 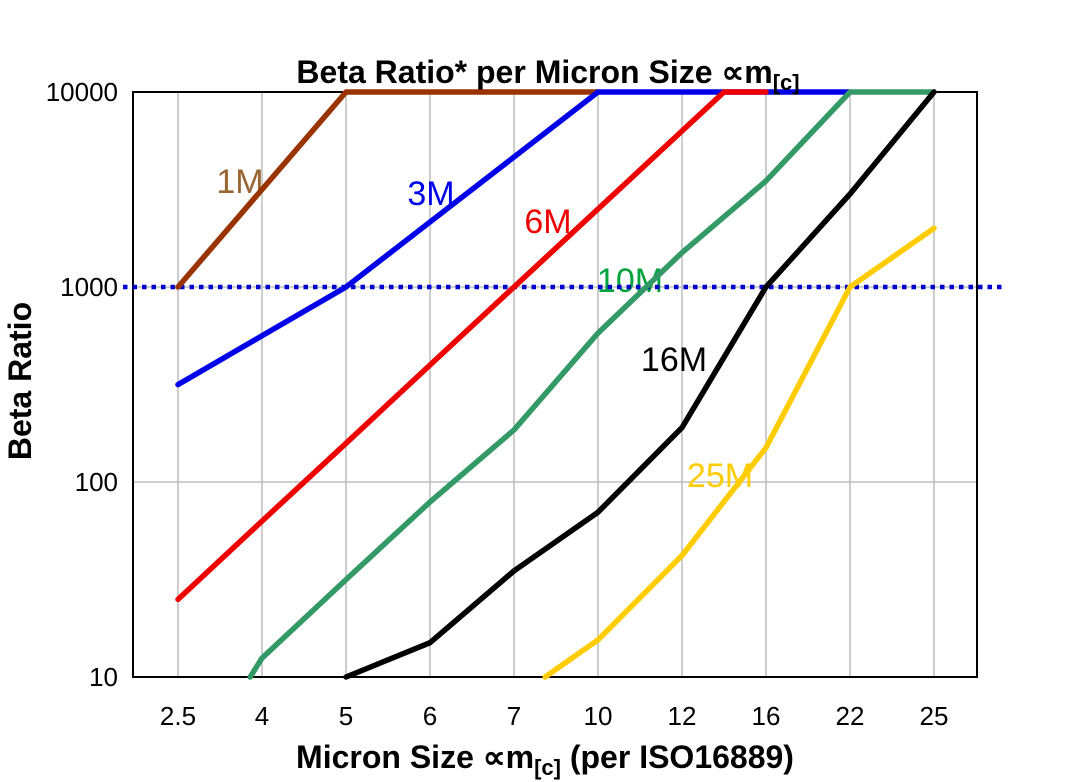 What do you see at coordinates (547, 222) in the screenshot?
I see `series-label-6m: 6M` at bounding box center [547, 222].